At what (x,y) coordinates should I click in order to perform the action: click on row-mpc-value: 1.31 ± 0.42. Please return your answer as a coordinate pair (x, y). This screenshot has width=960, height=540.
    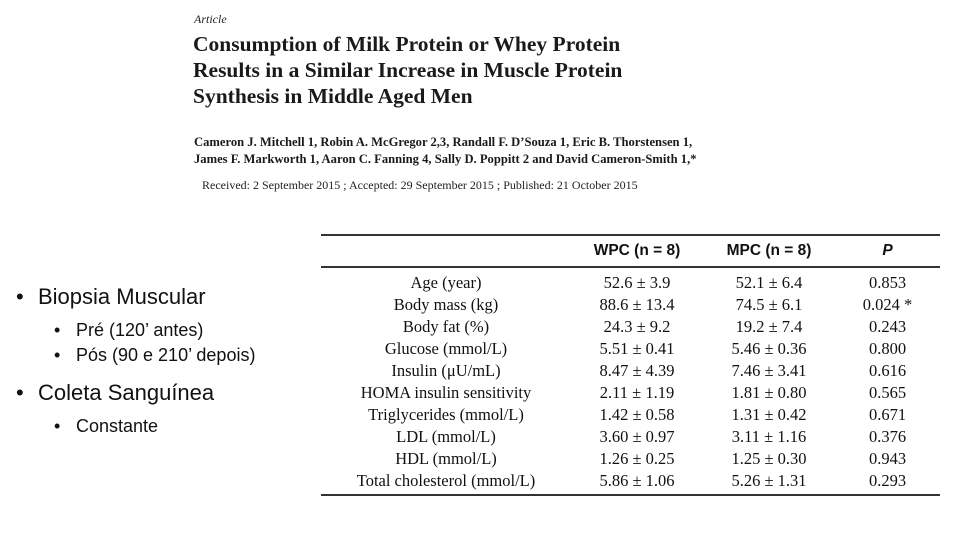
    Looking at the image, I should click on (769, 414).